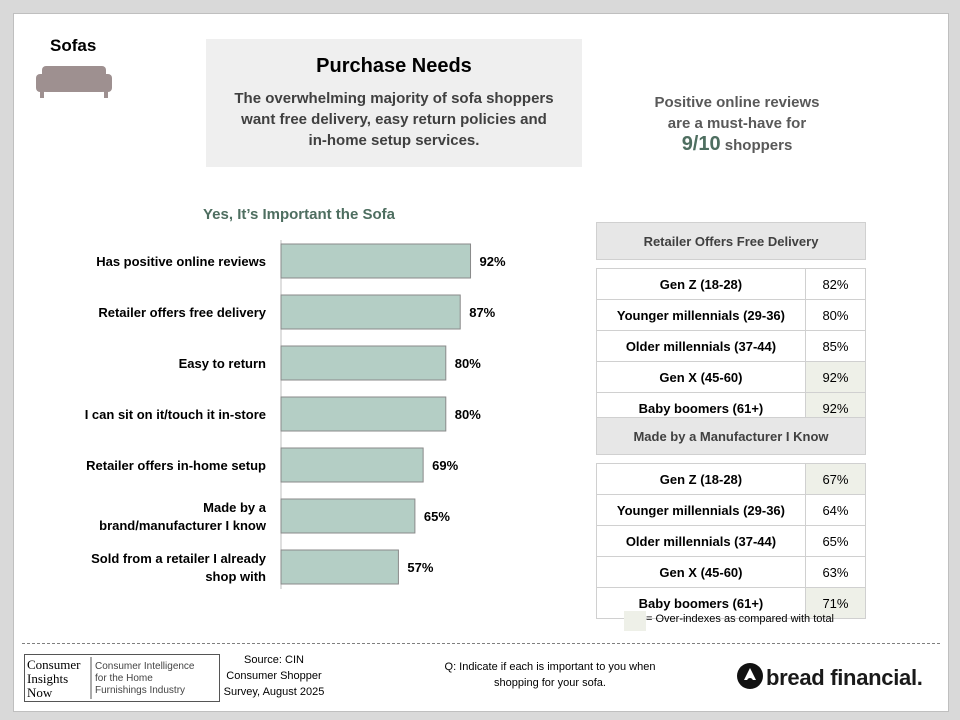 The width and height of the screenshot is (960, 720). What do you see at coordinates (145, 666) in the screenshot?
I see `svg-text: Consumer Intelligence` at bounding box center [145, 666].